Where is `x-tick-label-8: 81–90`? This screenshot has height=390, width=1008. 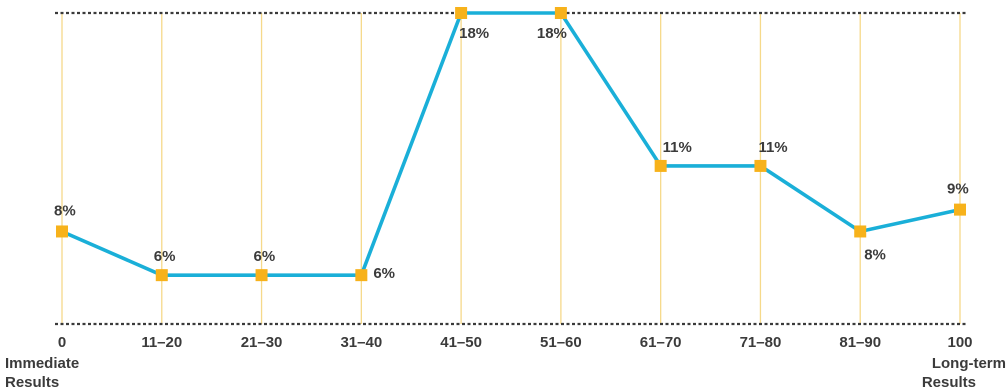
x-tick-label-8: 81–90 is located at coordinates (860, 342).